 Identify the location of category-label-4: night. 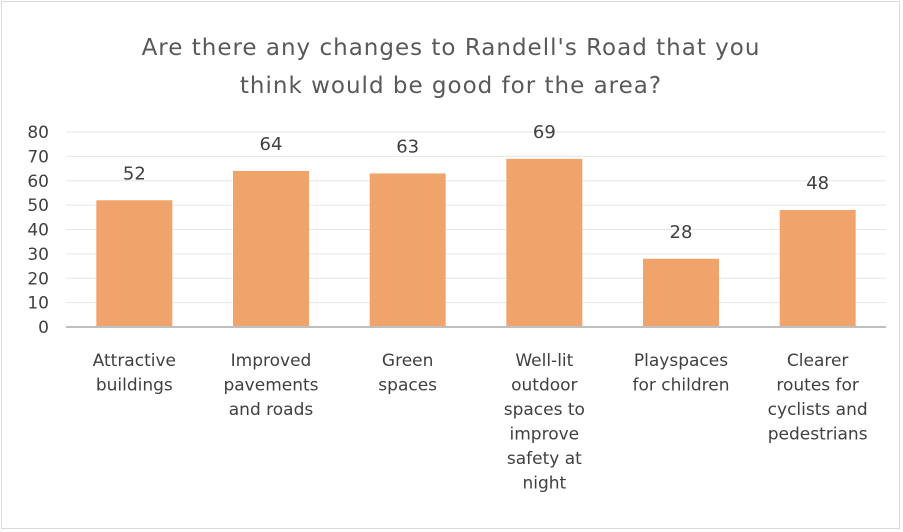
(544, 484).